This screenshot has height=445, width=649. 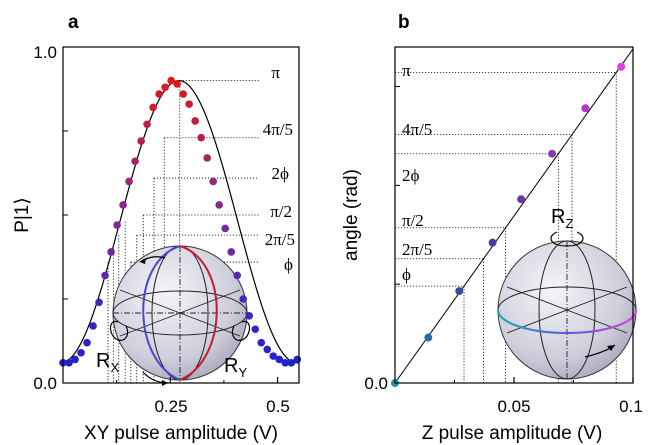 I want to click on panel-b-angle-annotations: π 4π/5 2ϕ π/2 2π/5 ϕ, so click(x=417, y=172).